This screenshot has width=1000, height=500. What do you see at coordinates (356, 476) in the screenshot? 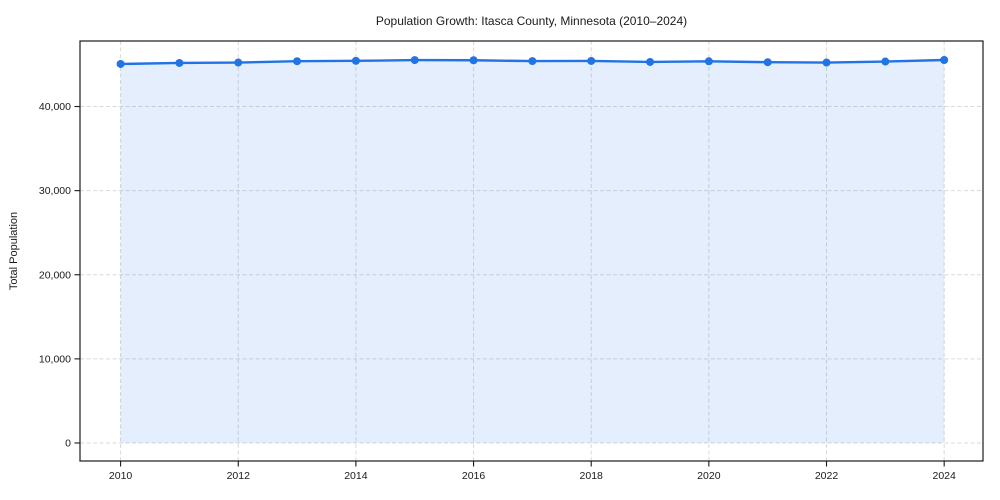
I see `x-tick-label: 2014` at bounding box center [356, 476].